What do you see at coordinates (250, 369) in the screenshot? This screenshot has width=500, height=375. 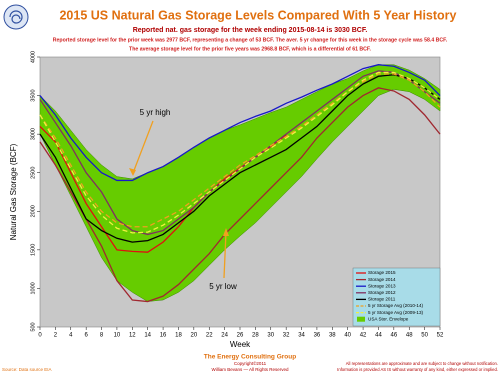 I see `footer-author: William Bevans — All Rights Reserved` at bounding box center [250, 369].